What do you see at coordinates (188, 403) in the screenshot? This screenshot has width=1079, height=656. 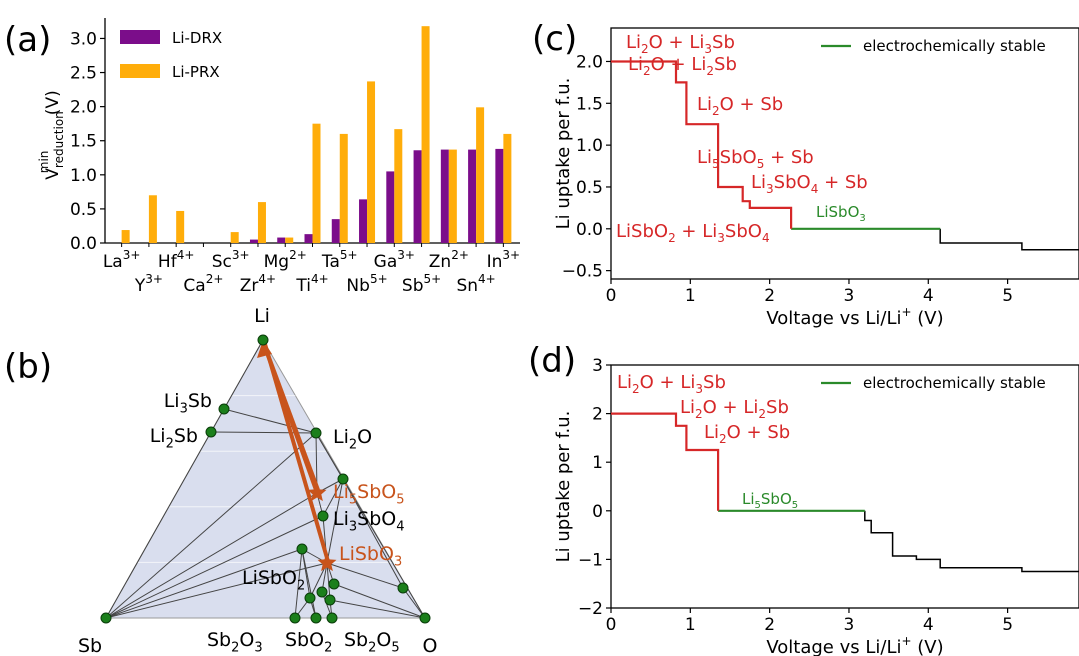 I see `phase-label: Li3Sb` at bounding box center [188, 403].